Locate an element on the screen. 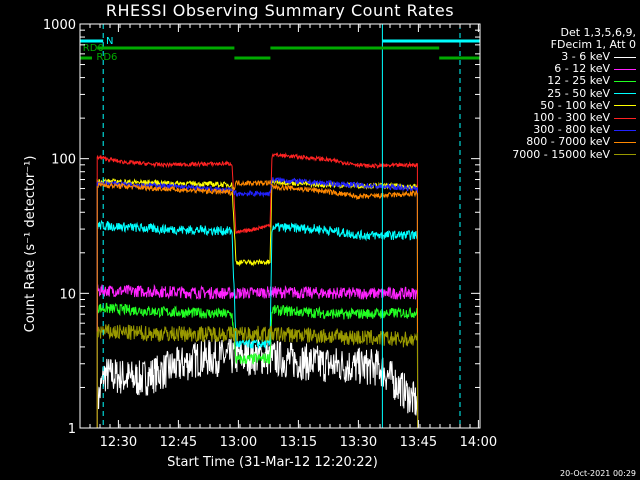  legend-entry: 300 - 800 keV is located at coordinates (574, 130).